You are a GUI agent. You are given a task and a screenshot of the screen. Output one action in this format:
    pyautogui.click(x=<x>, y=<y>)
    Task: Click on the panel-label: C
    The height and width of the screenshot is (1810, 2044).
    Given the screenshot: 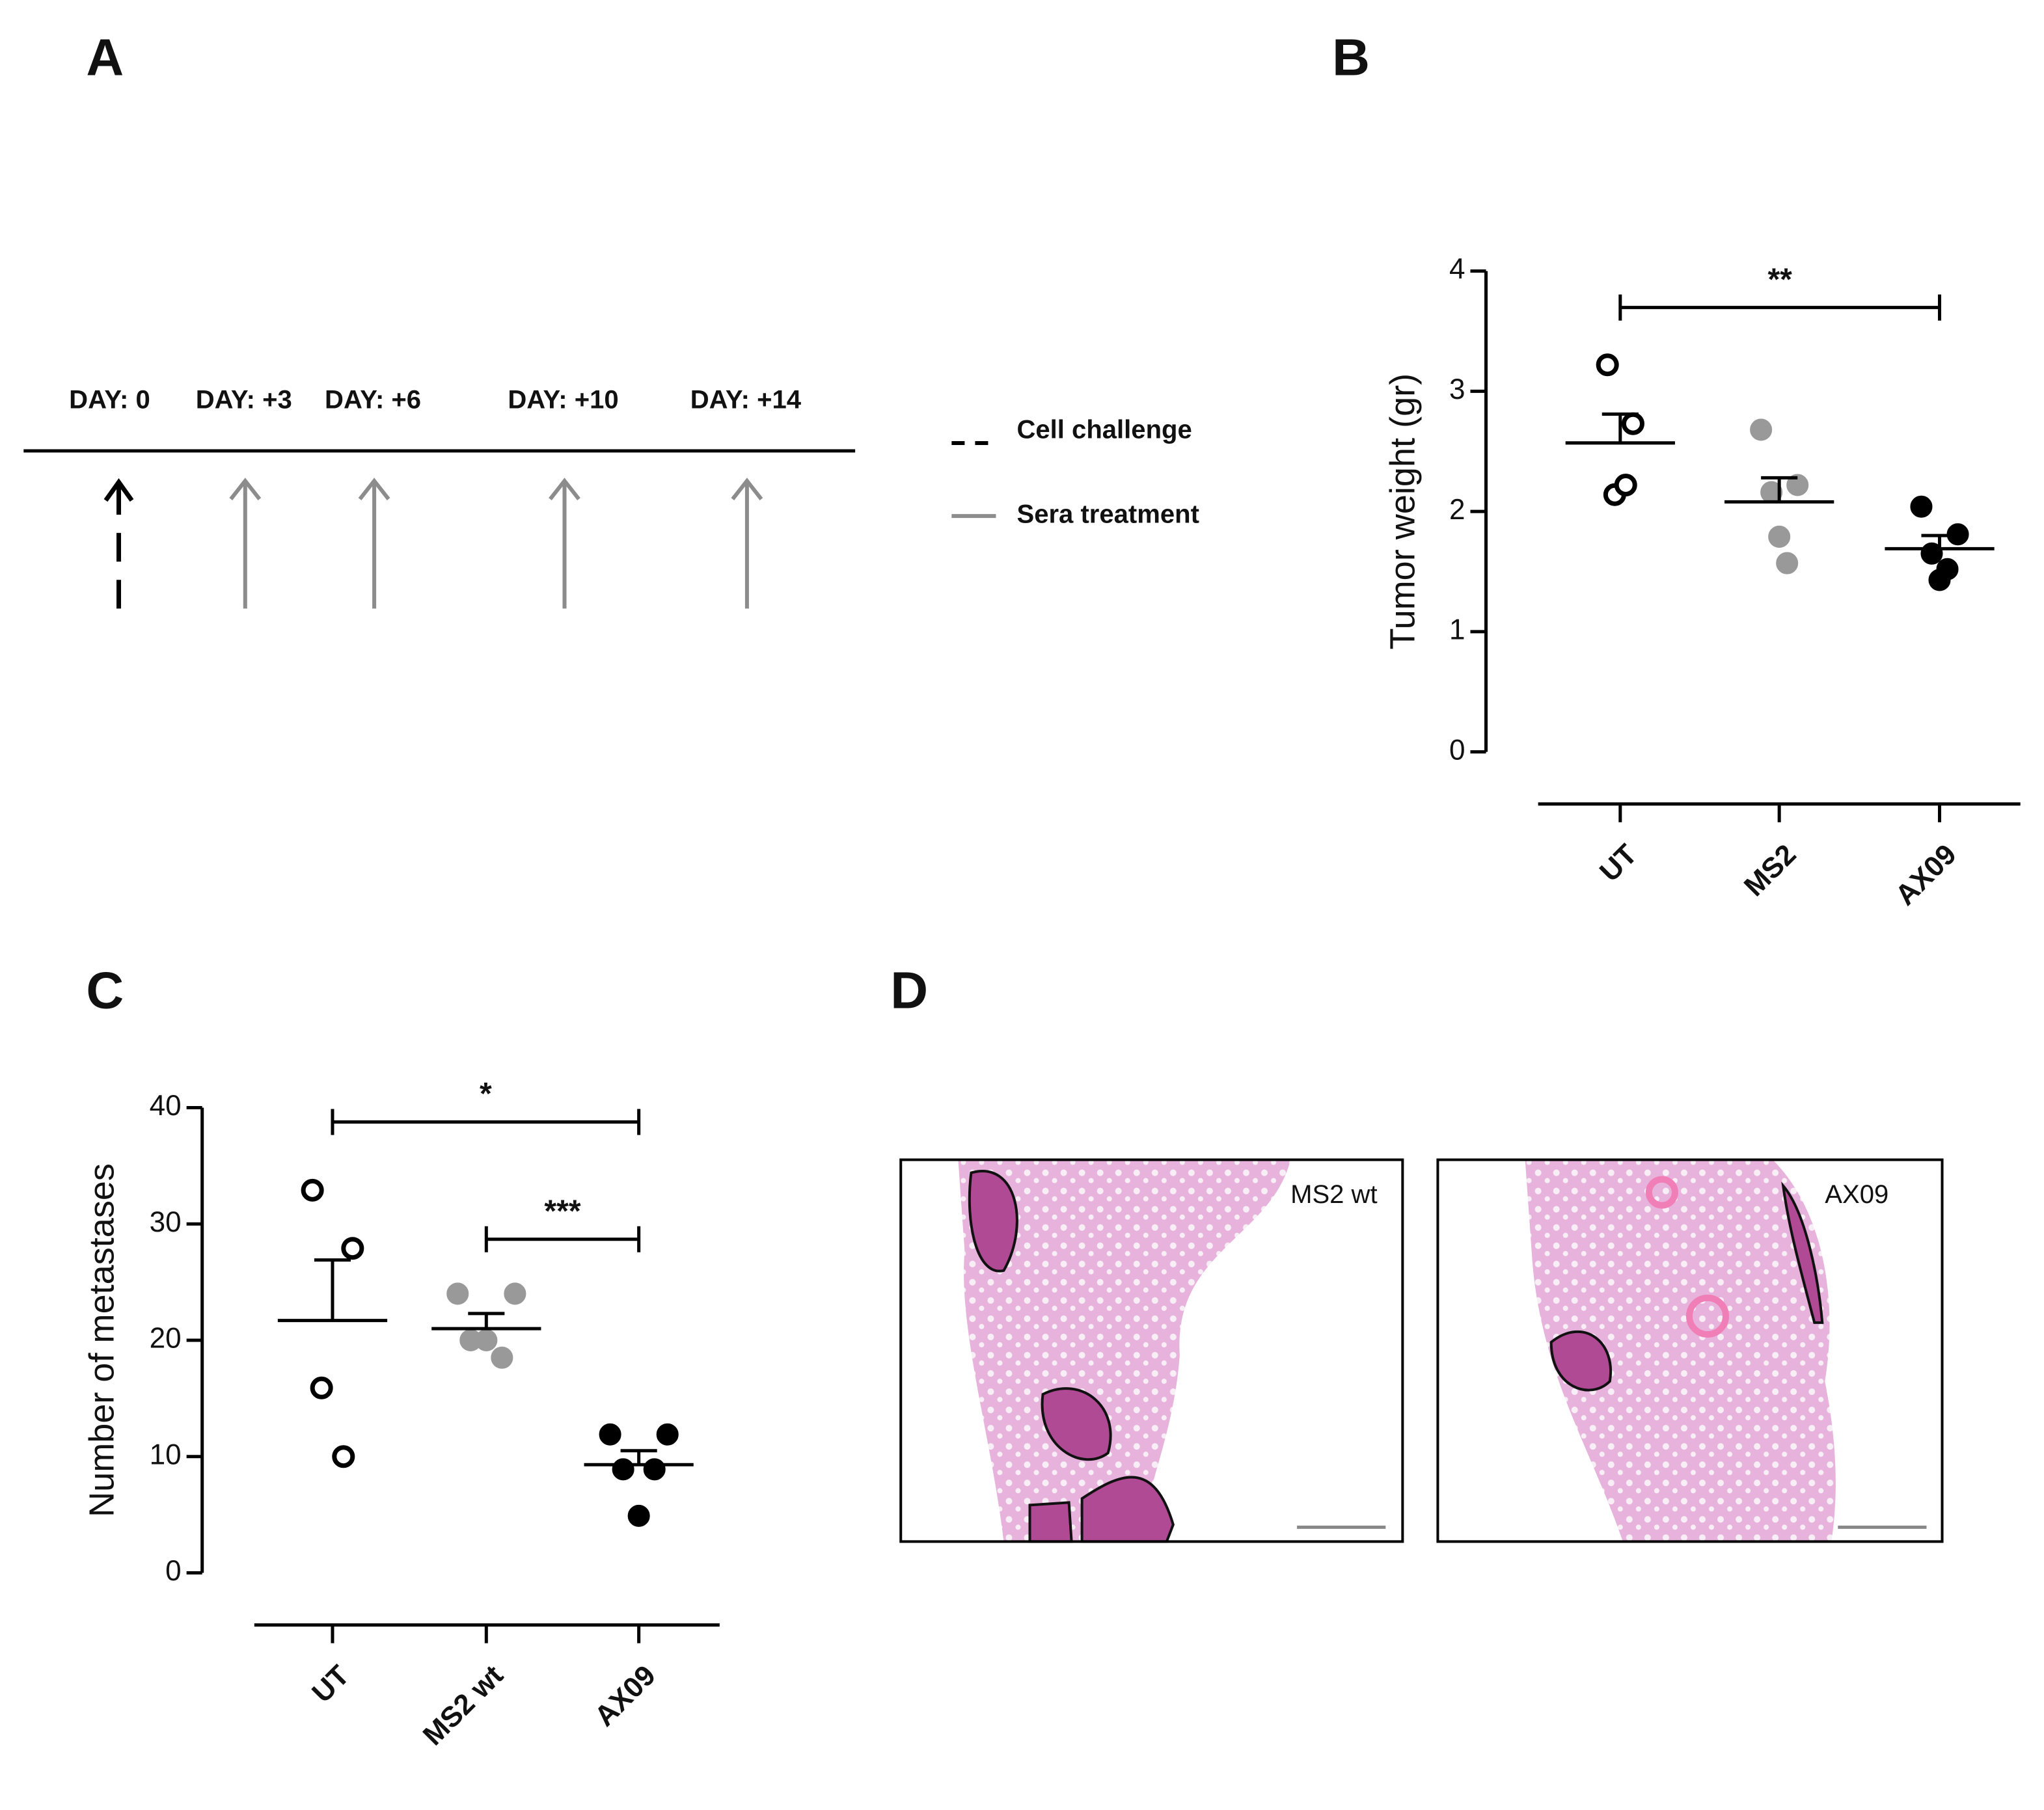 What is the action you would take?
    pyautogui.click(x=105, y=990)
    